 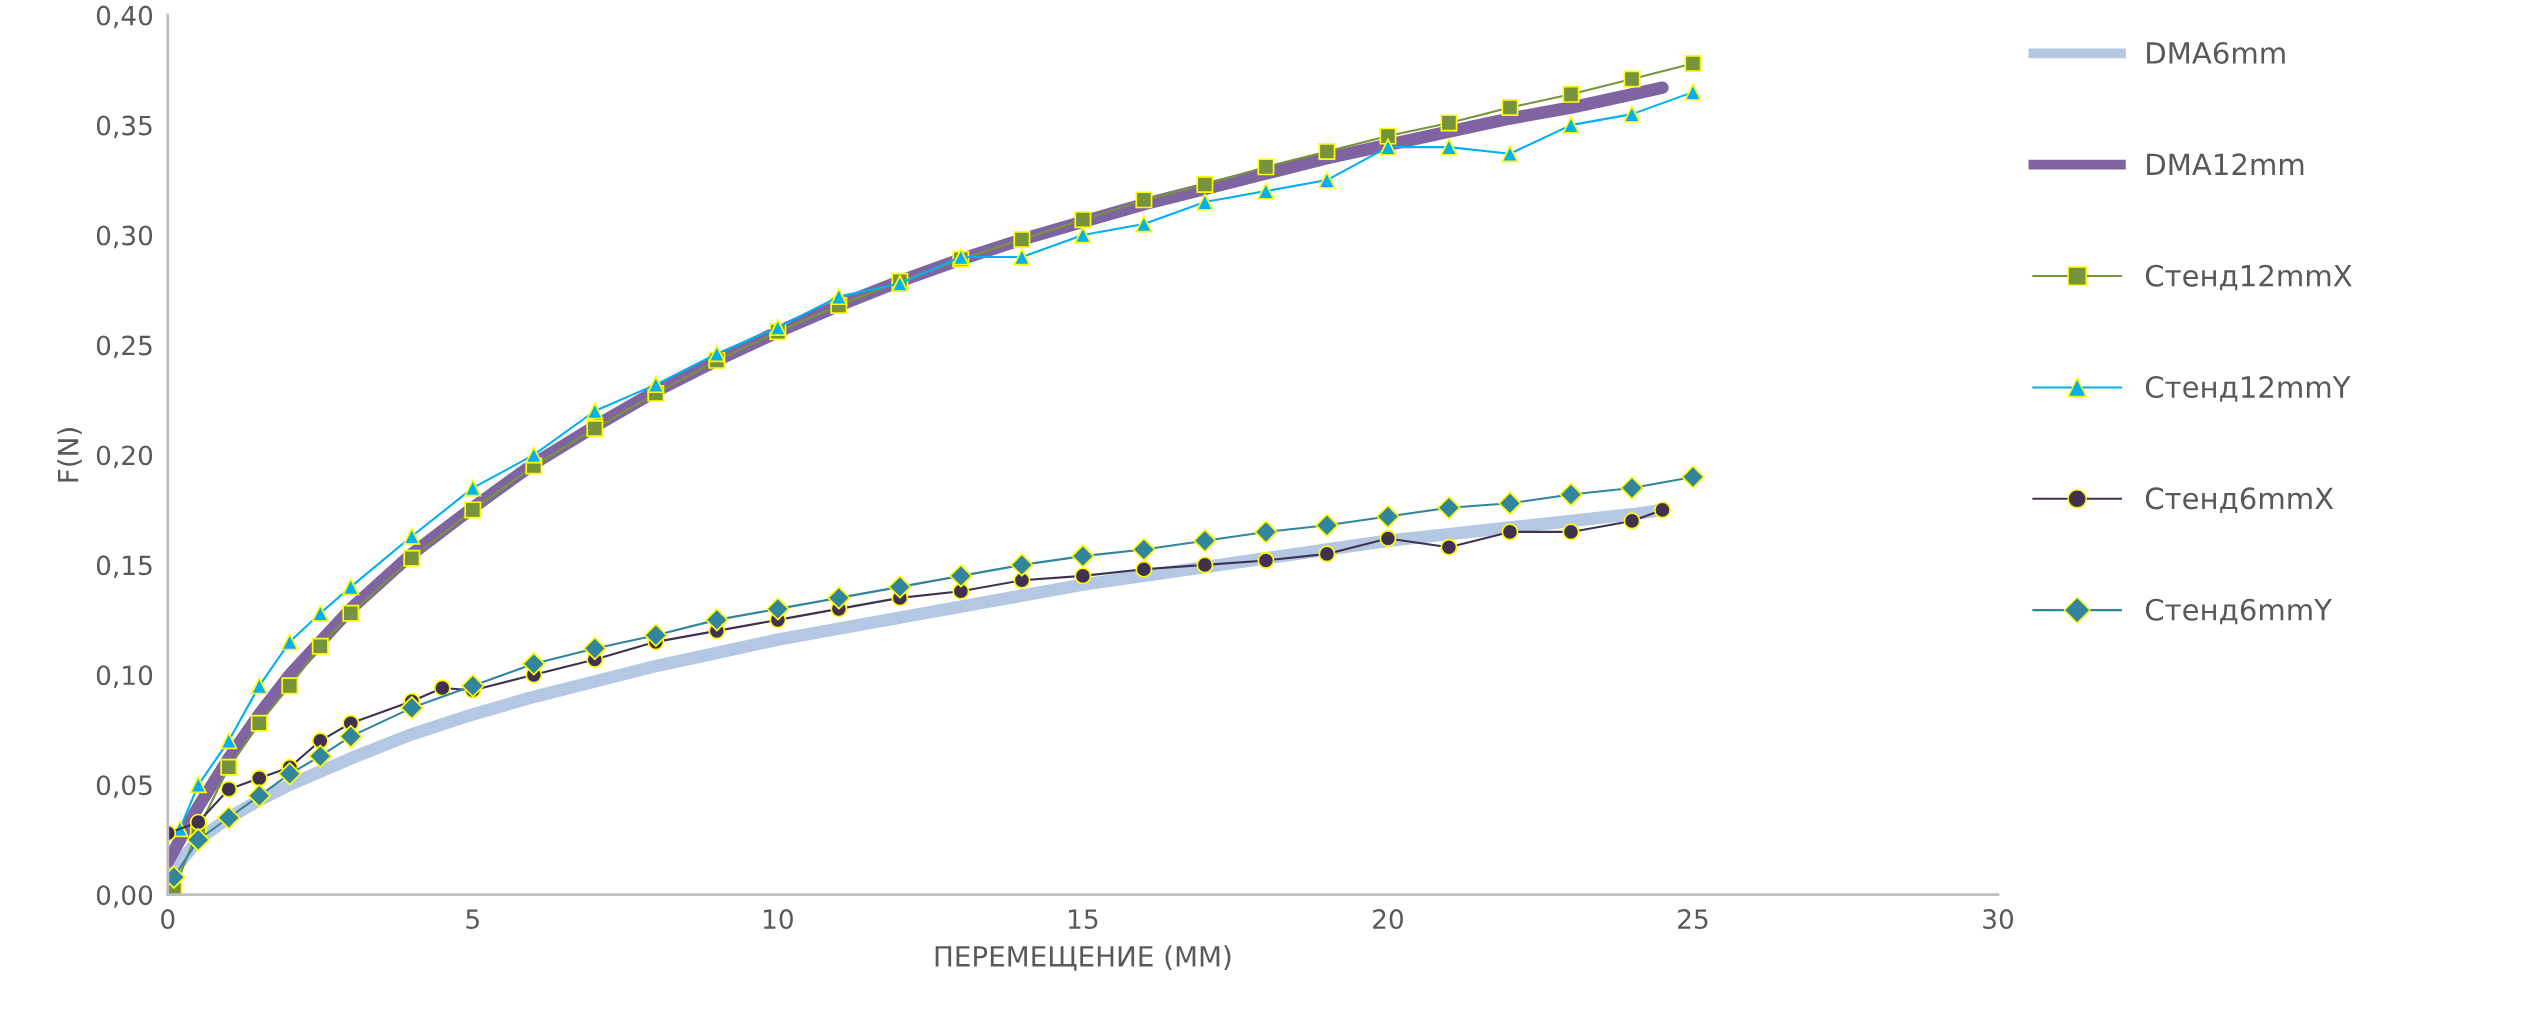 I want to click on x-tick-label: 15, so click(x=1083, y=919).